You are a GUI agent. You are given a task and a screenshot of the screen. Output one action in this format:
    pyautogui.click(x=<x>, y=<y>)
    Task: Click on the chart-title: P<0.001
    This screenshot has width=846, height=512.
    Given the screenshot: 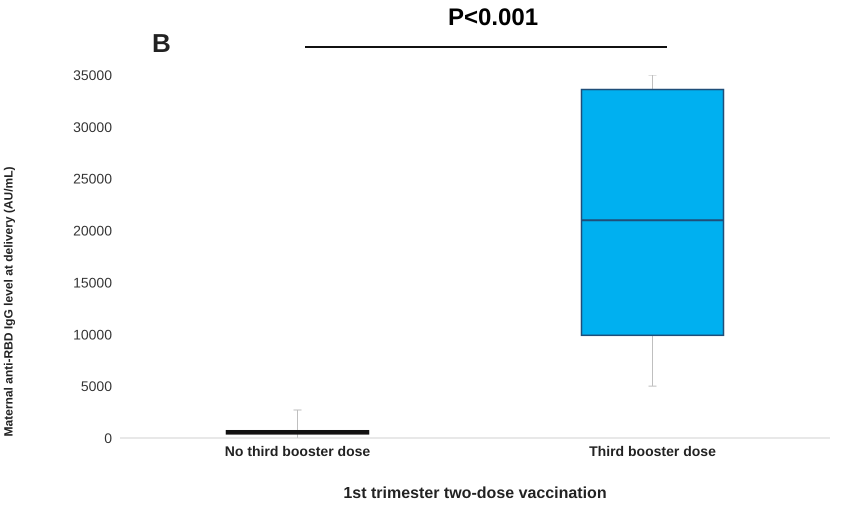 What is the action you would take?
    pyautogui.click(x=493, y=17)
    